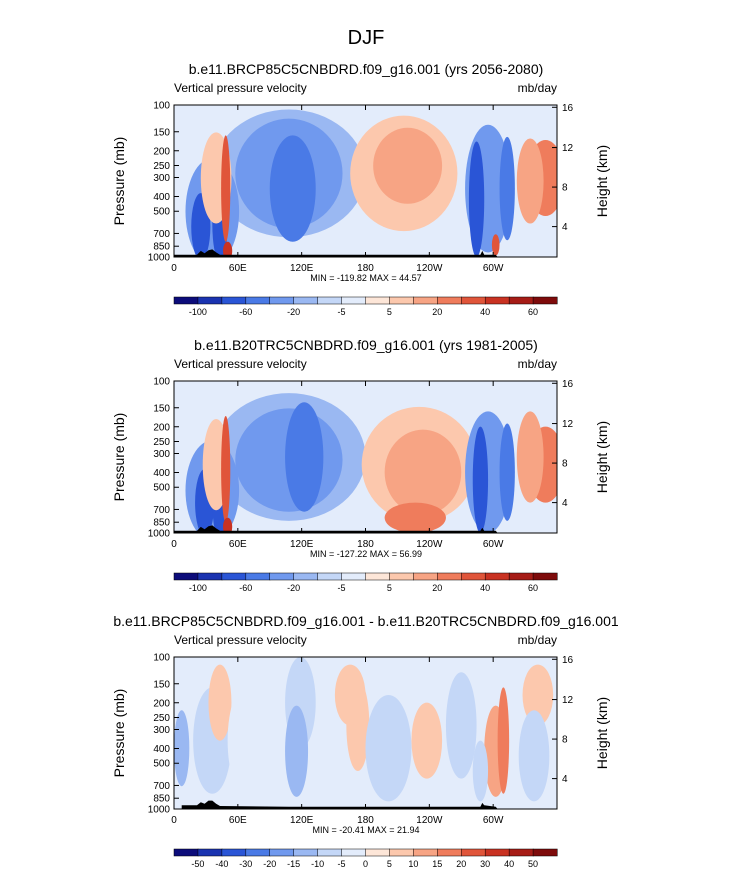  I want to click on colorbar-label: 0, so click(365, 864).